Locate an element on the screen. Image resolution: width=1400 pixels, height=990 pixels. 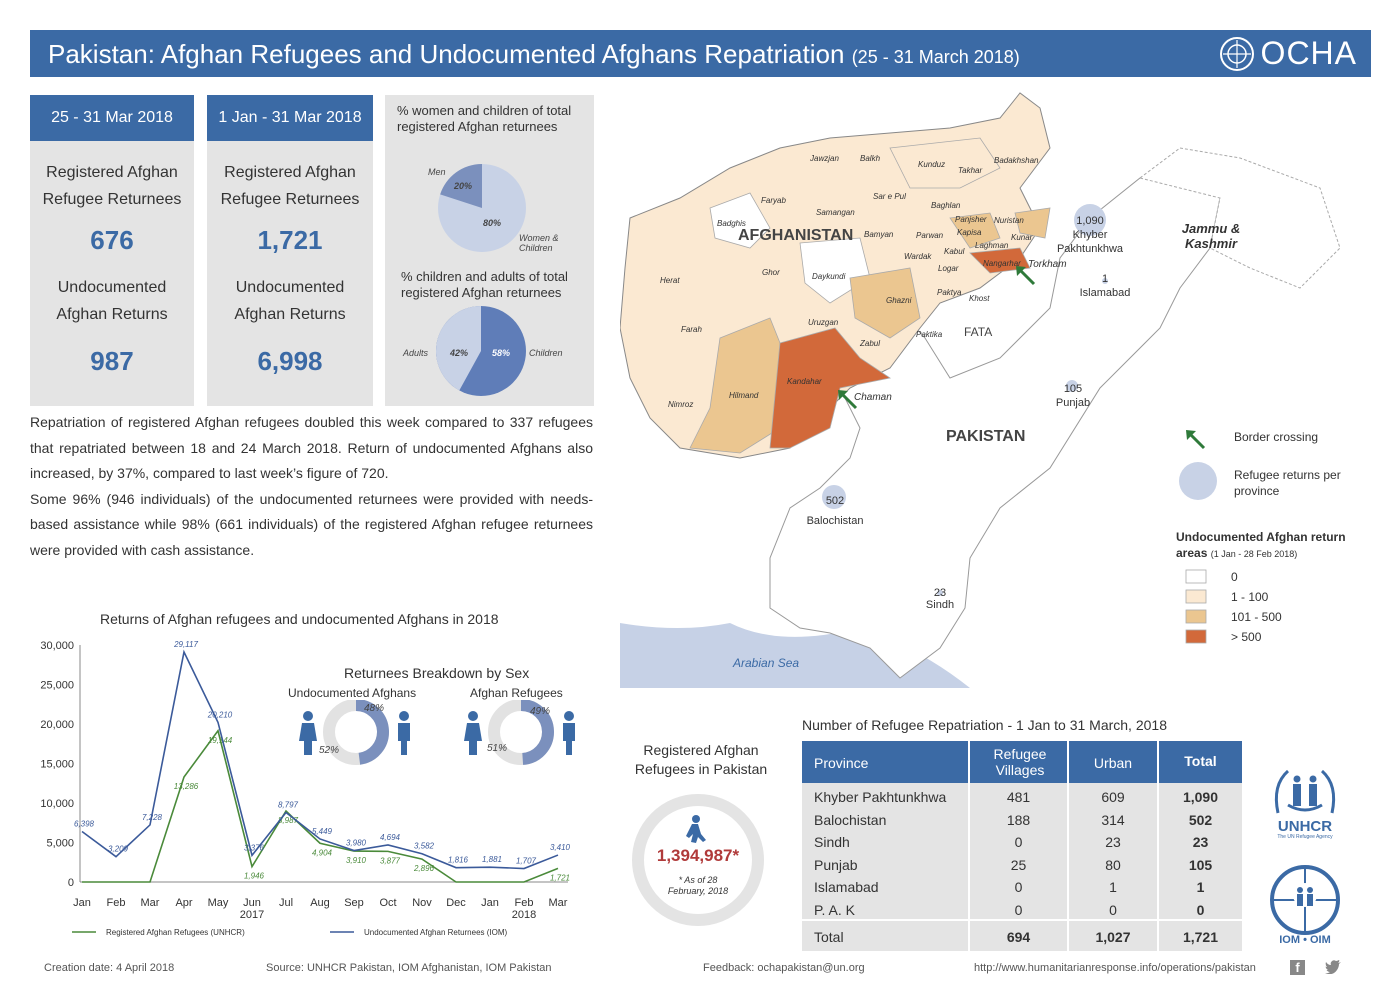
data-label: 2,896 is located at coordinates (424, 868).